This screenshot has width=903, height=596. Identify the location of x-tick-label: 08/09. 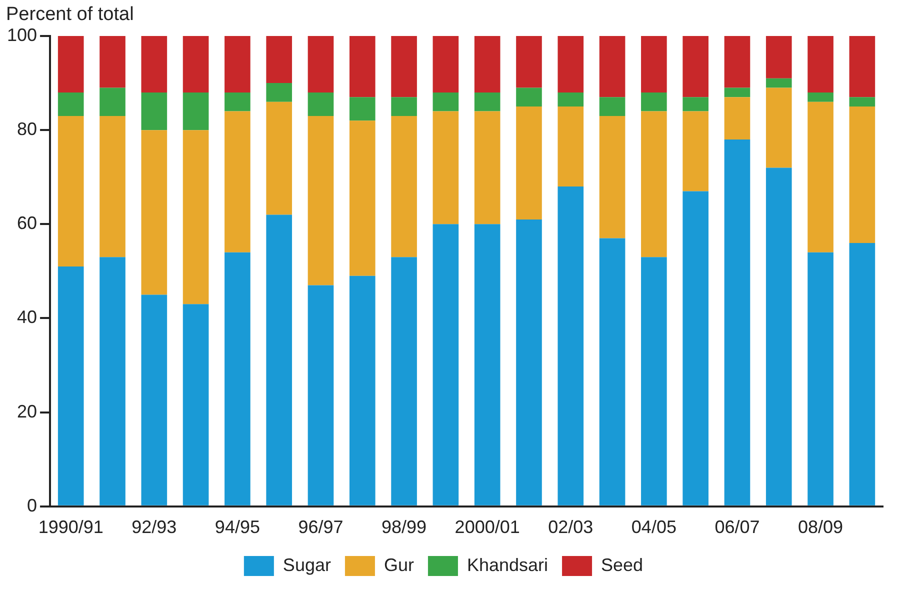
(821, 527).